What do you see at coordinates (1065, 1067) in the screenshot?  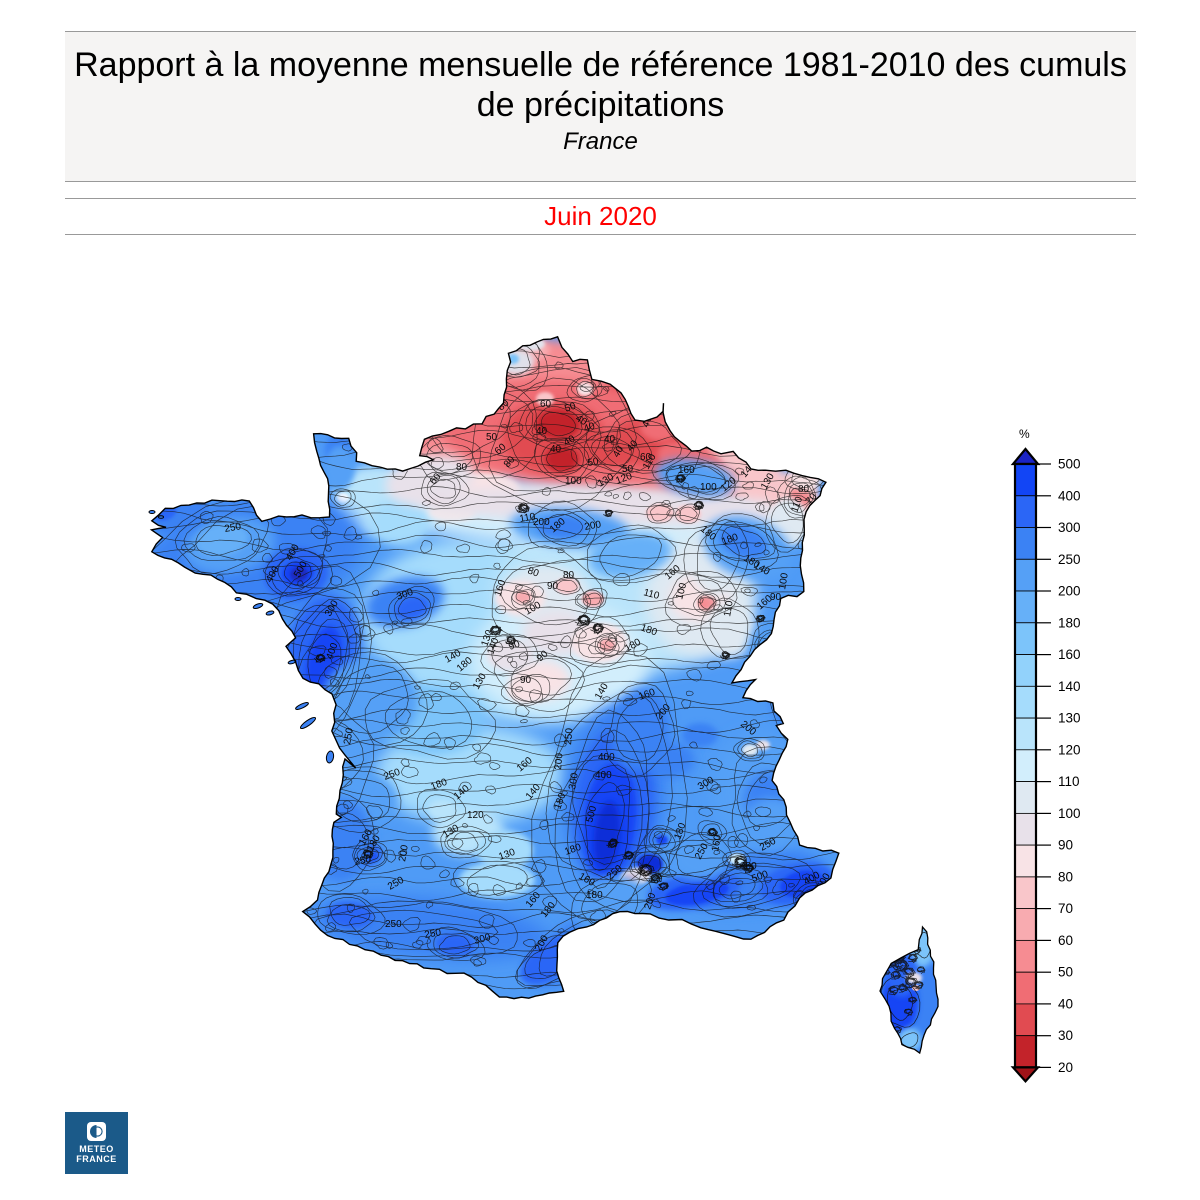 I see `svg-text: 20` at bounding box center [1065, 1067].